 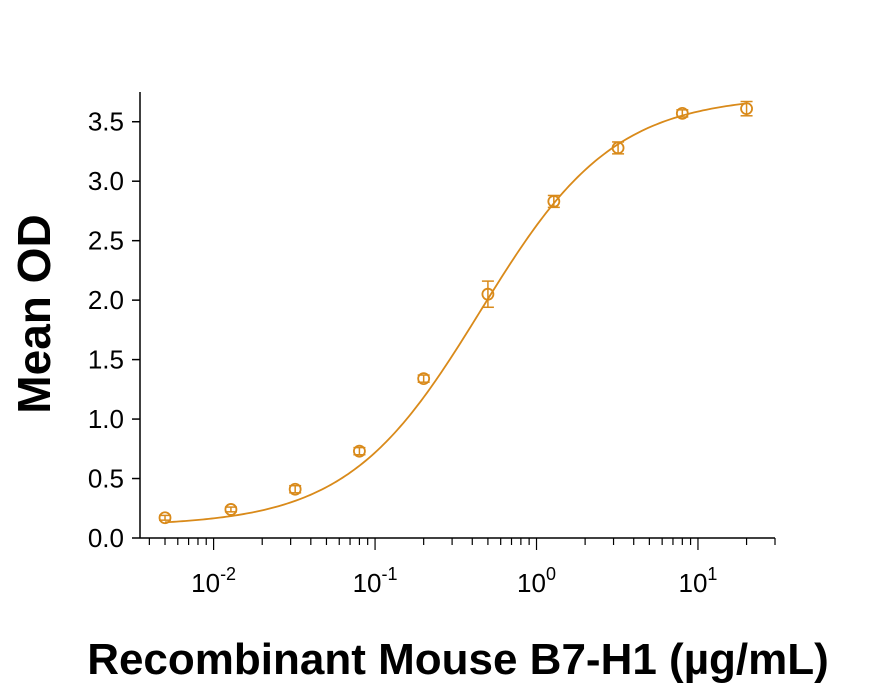 I want to click on y-tick-label: 3.5, so click(x=106, y=122).